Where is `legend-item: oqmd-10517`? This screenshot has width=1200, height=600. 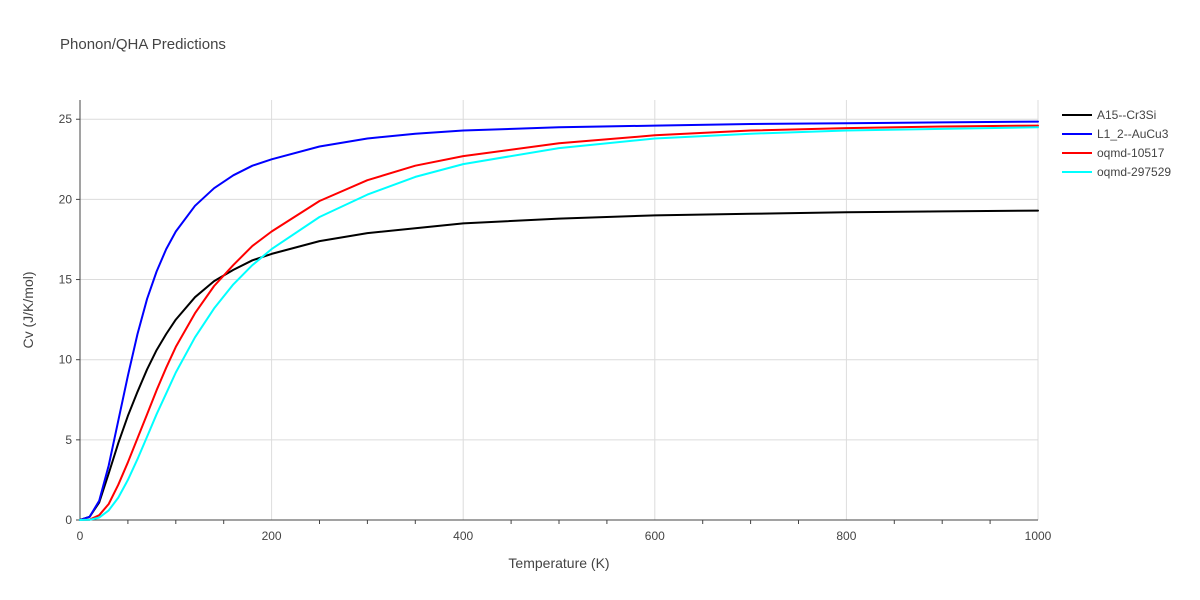
legend-item: oqmd-10517 is located at coordinates (1113, 153).